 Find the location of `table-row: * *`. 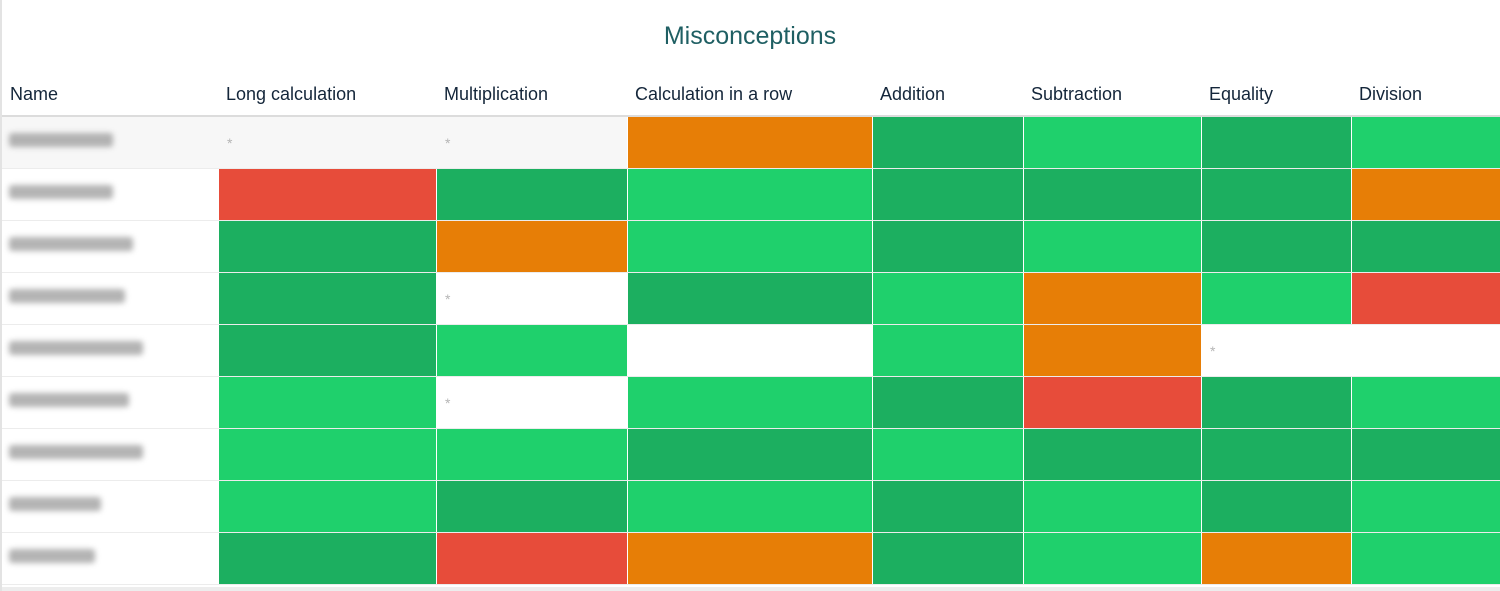

table-row: * * is located at coordinates (751, 142).